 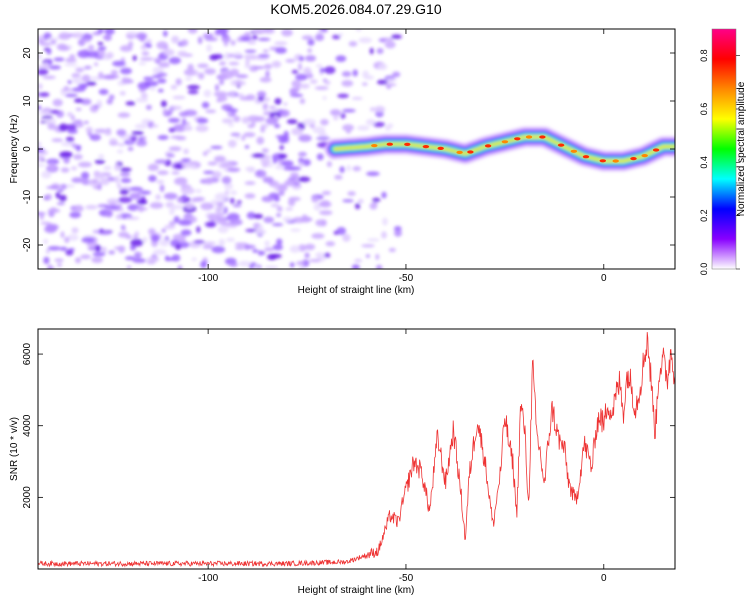 I want to click on colorbar-tick-label: 0.6, so click(x=704, y=109).